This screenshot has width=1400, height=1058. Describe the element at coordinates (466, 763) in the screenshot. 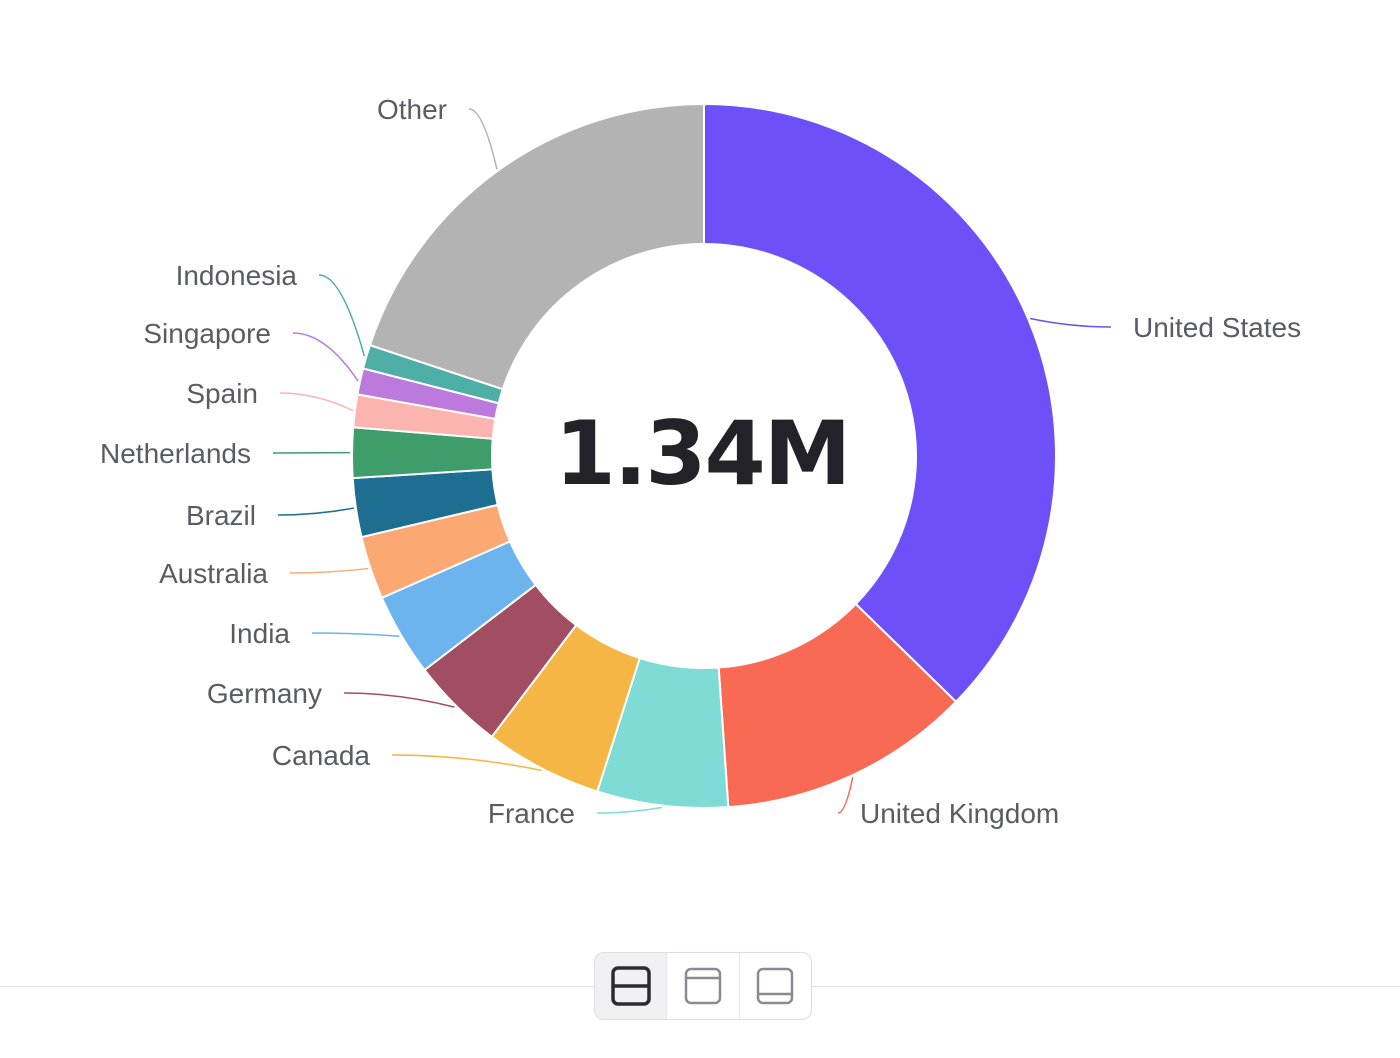

I see `leader-line-canada` at that location.